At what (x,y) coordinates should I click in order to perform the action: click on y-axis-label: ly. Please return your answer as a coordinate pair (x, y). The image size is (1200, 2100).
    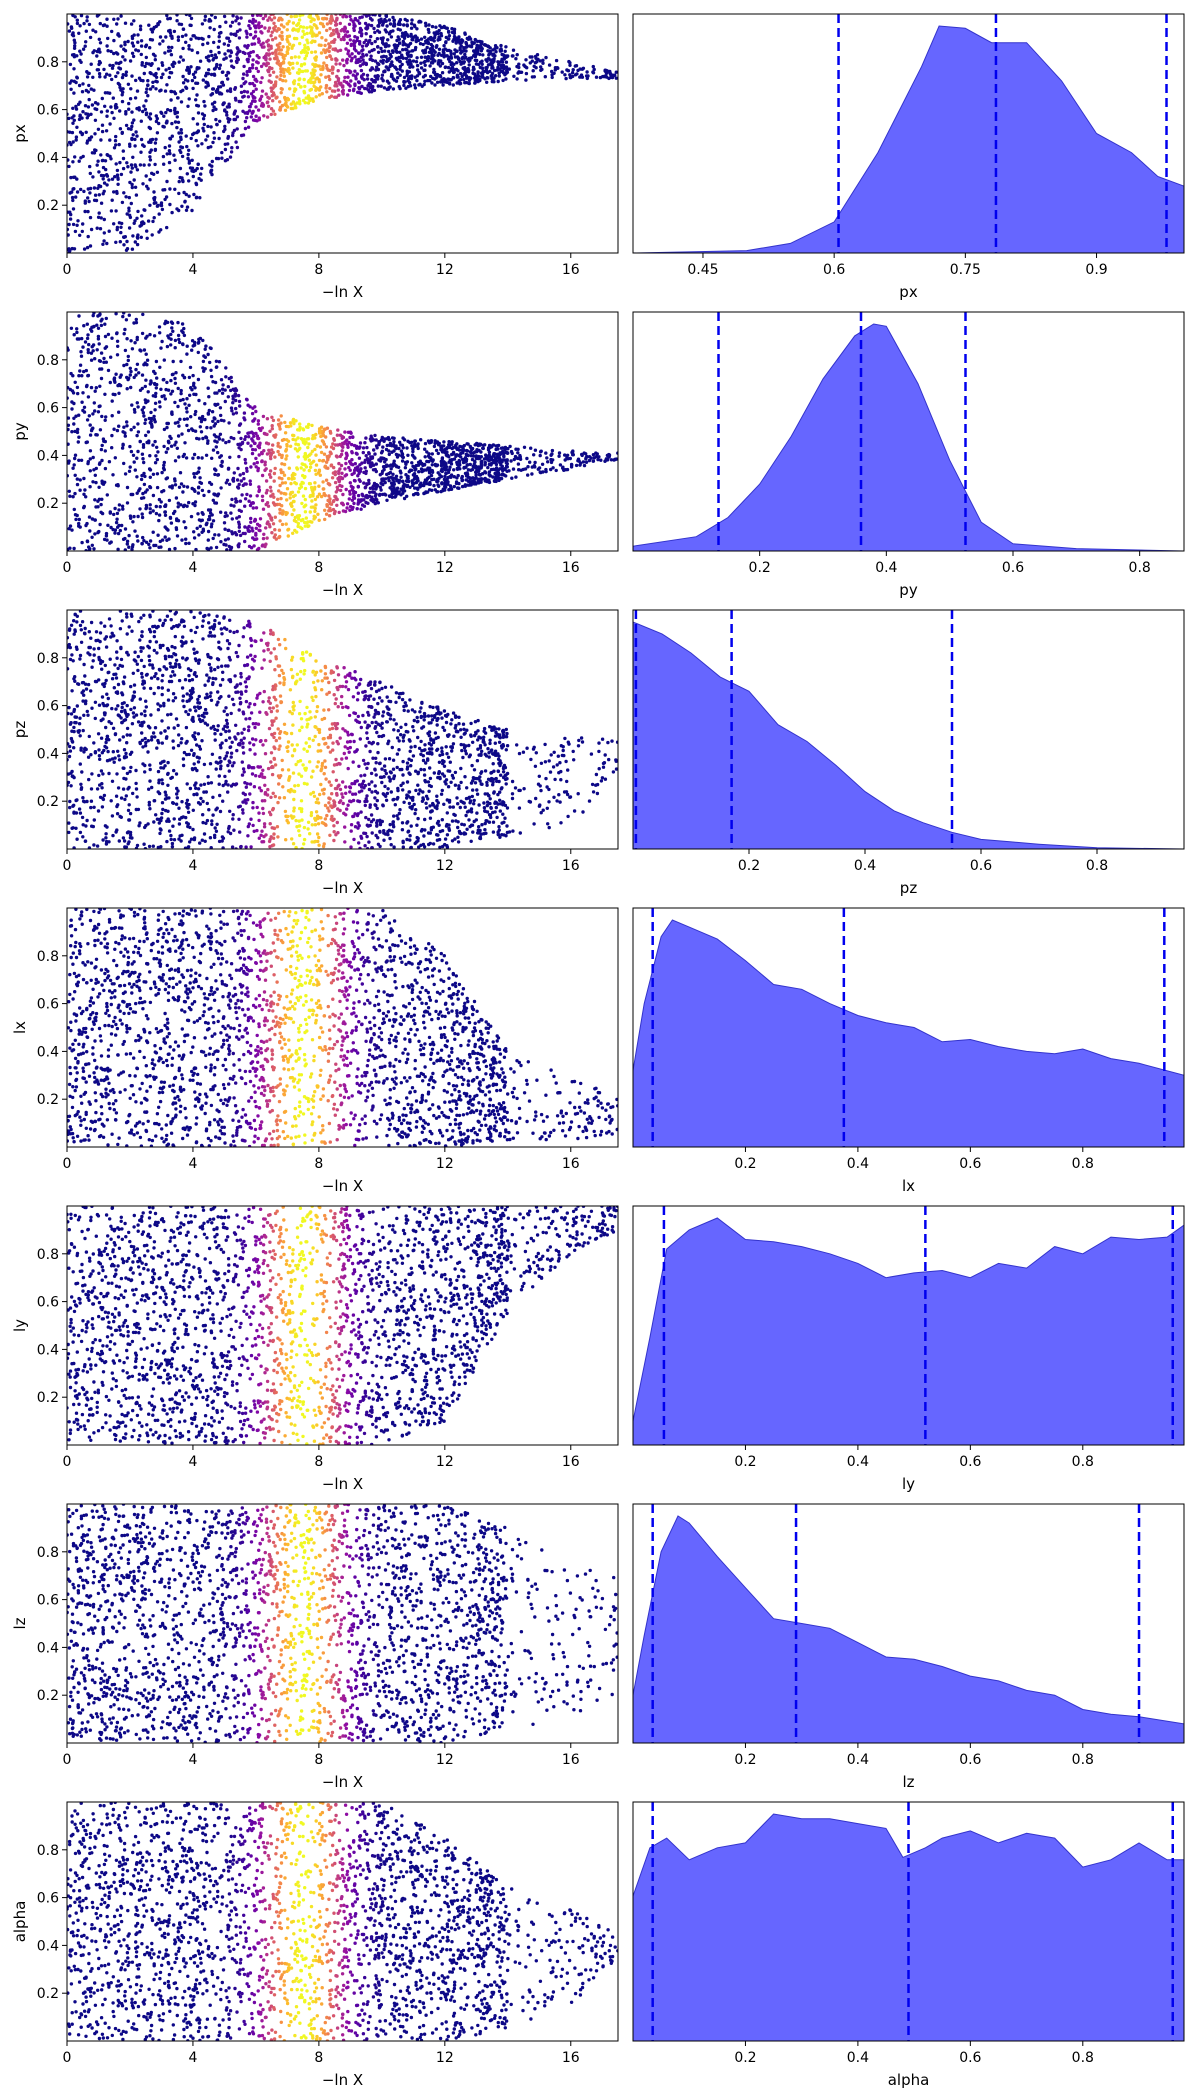
    Looking at the image, I should click on (20, 1325).